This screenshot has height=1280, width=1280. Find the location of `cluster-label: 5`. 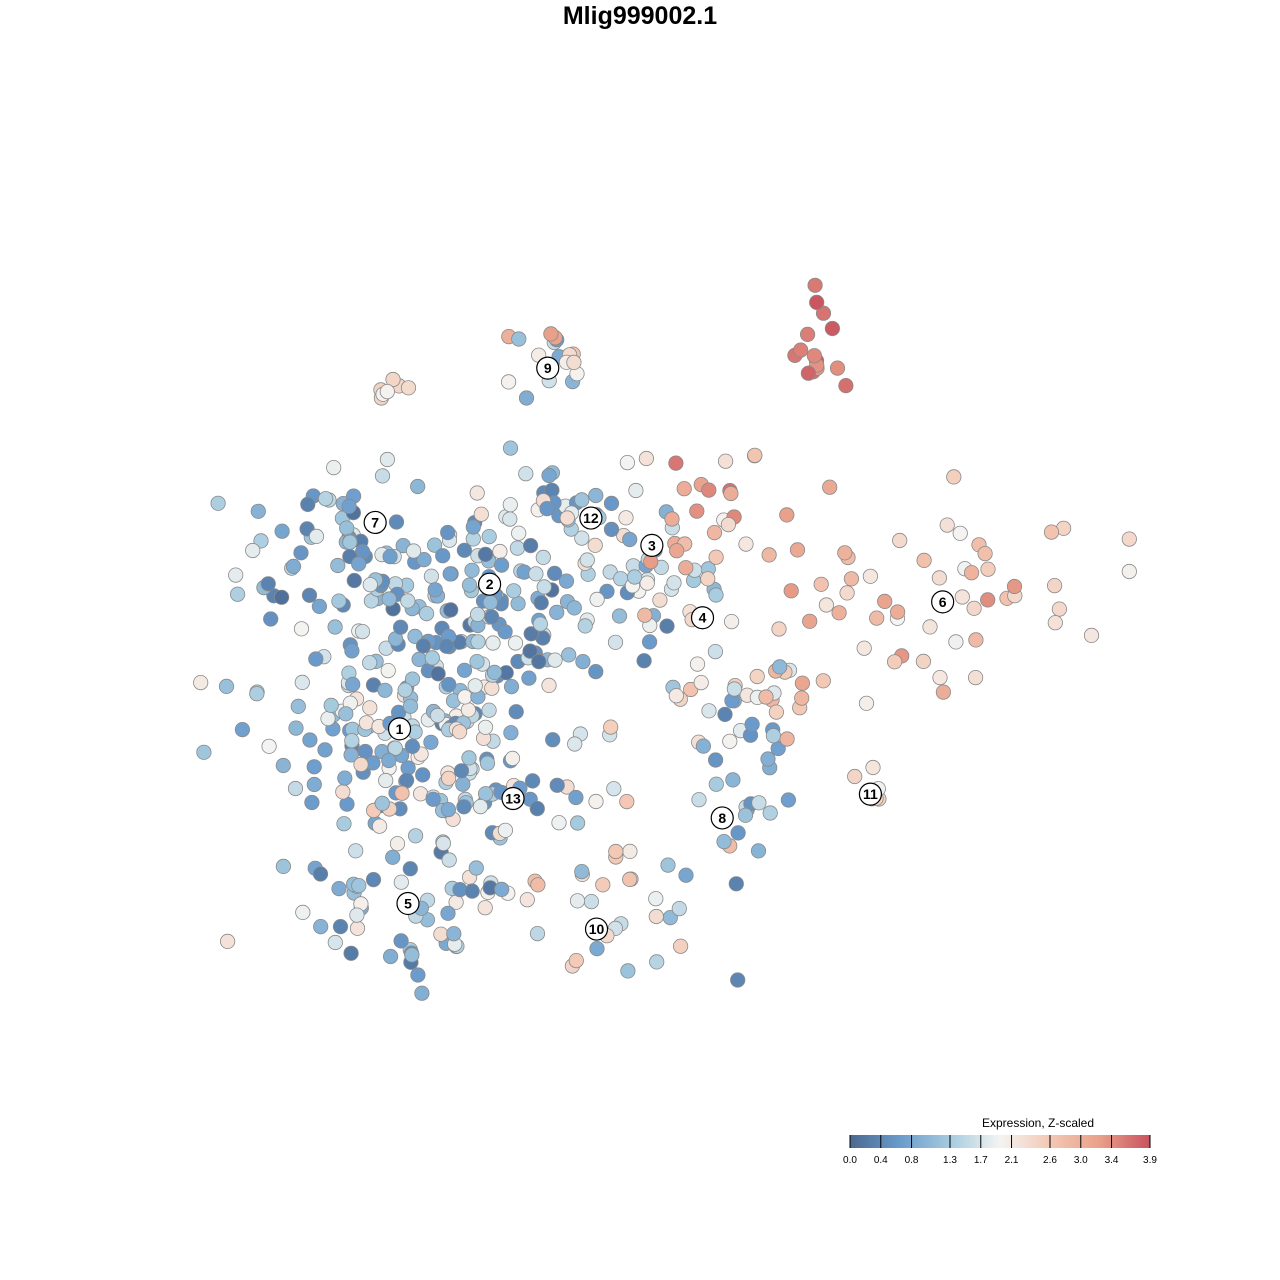

cluster-label: 5 is located at coordinates (408, 903).